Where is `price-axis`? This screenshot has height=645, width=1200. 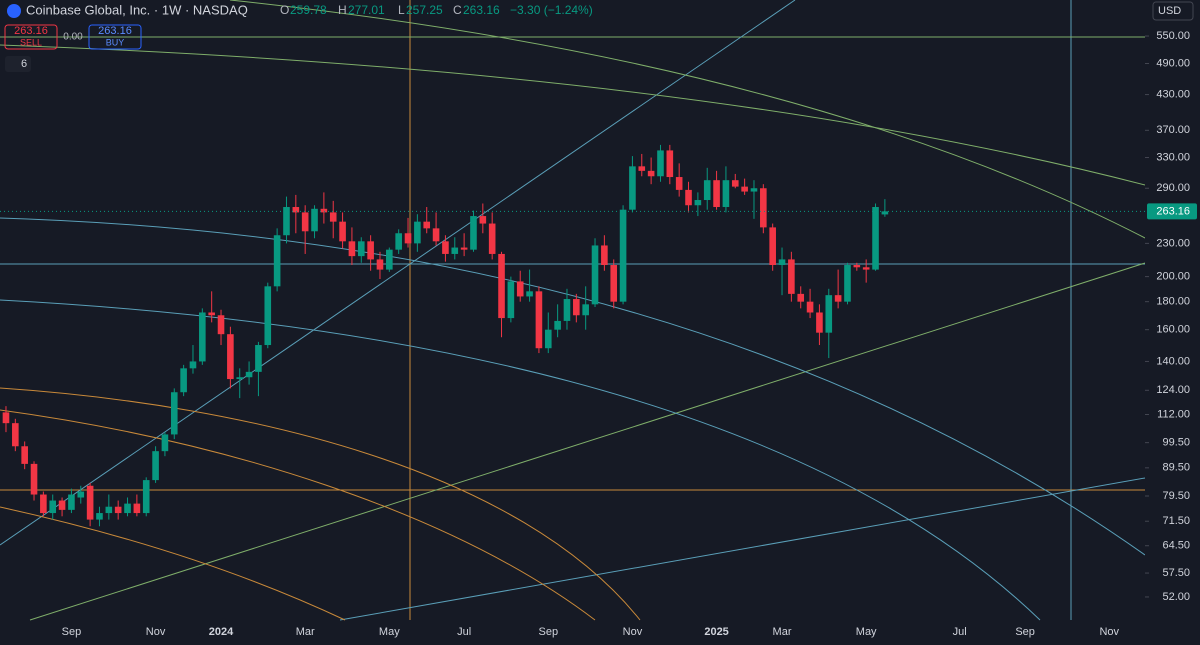
price-axis is located at coordinates (1172, 322).